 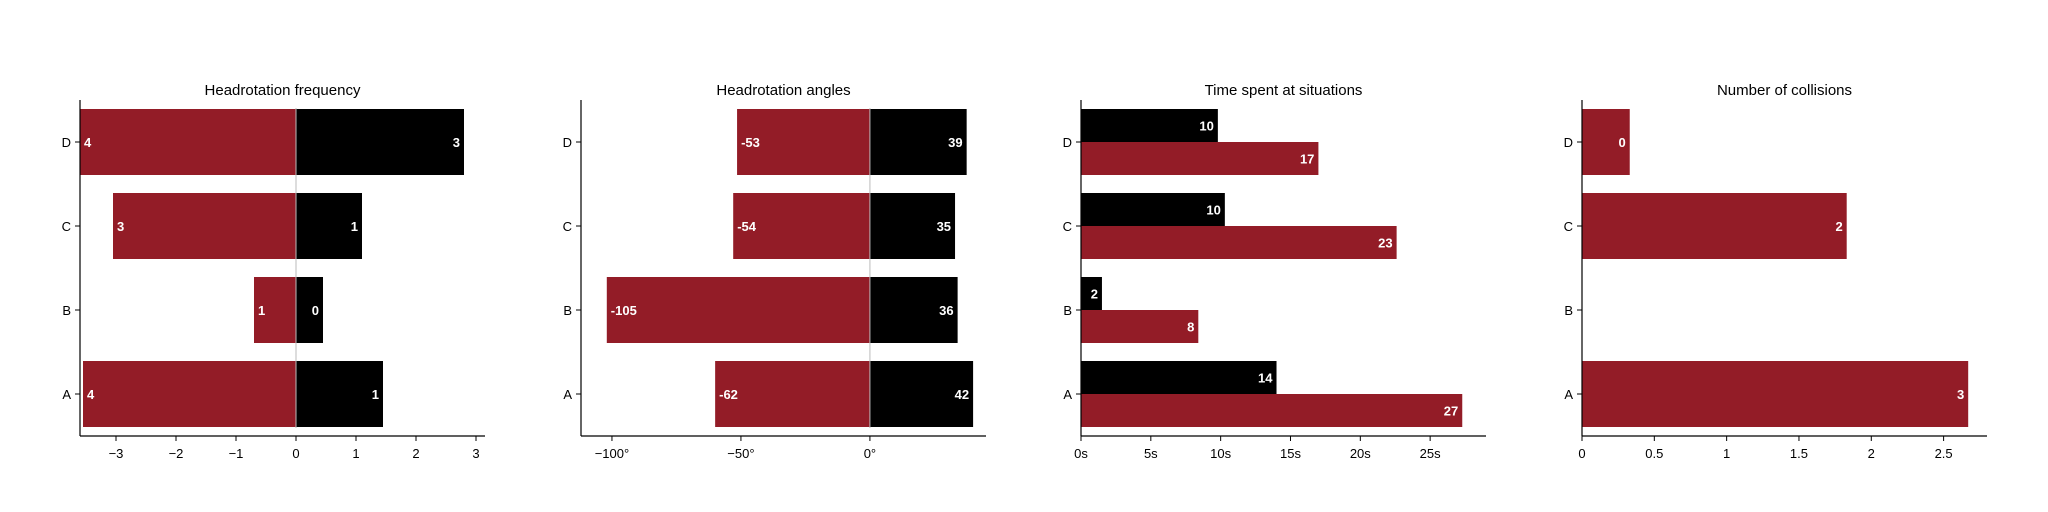 What do you see at coordinates (236, 453) in the screenshot?
I see `x-tick-label: −1` at bounding box center [236, 453].